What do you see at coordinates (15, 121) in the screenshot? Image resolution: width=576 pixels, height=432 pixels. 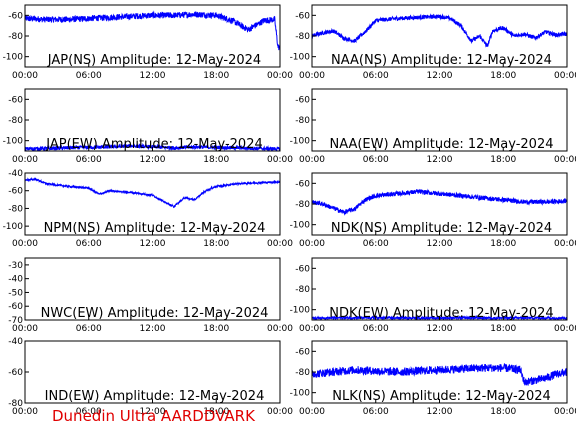 I see `ytick-label-2-1: -80` at bounding box center [15, 121].